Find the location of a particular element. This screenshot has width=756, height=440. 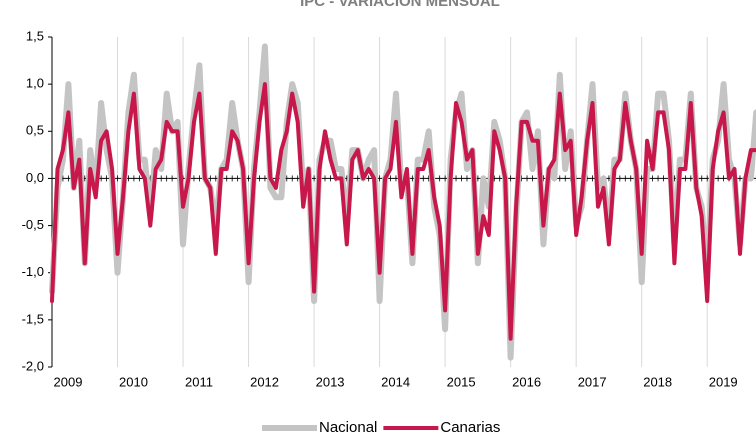

x-tick-label: 2012 is located at coordinates (264, 381).